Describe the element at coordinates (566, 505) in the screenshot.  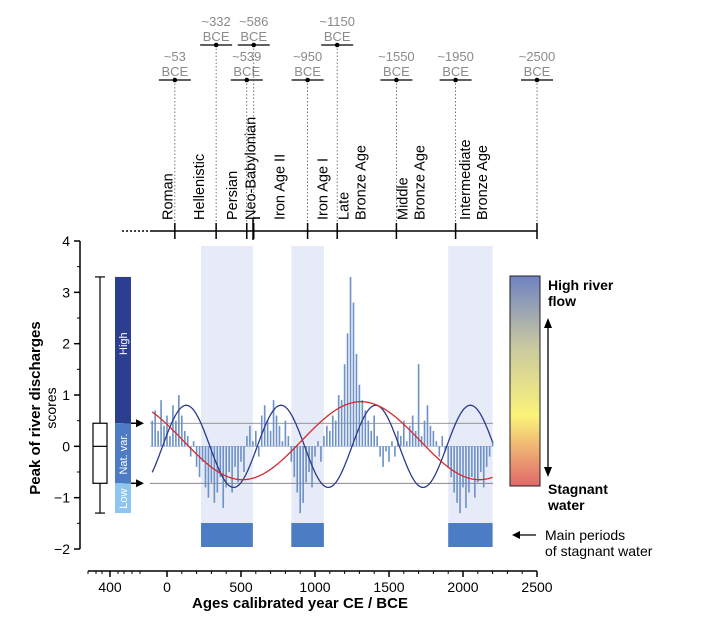
I see `colorbar-bottom-label-1: water` at that location.